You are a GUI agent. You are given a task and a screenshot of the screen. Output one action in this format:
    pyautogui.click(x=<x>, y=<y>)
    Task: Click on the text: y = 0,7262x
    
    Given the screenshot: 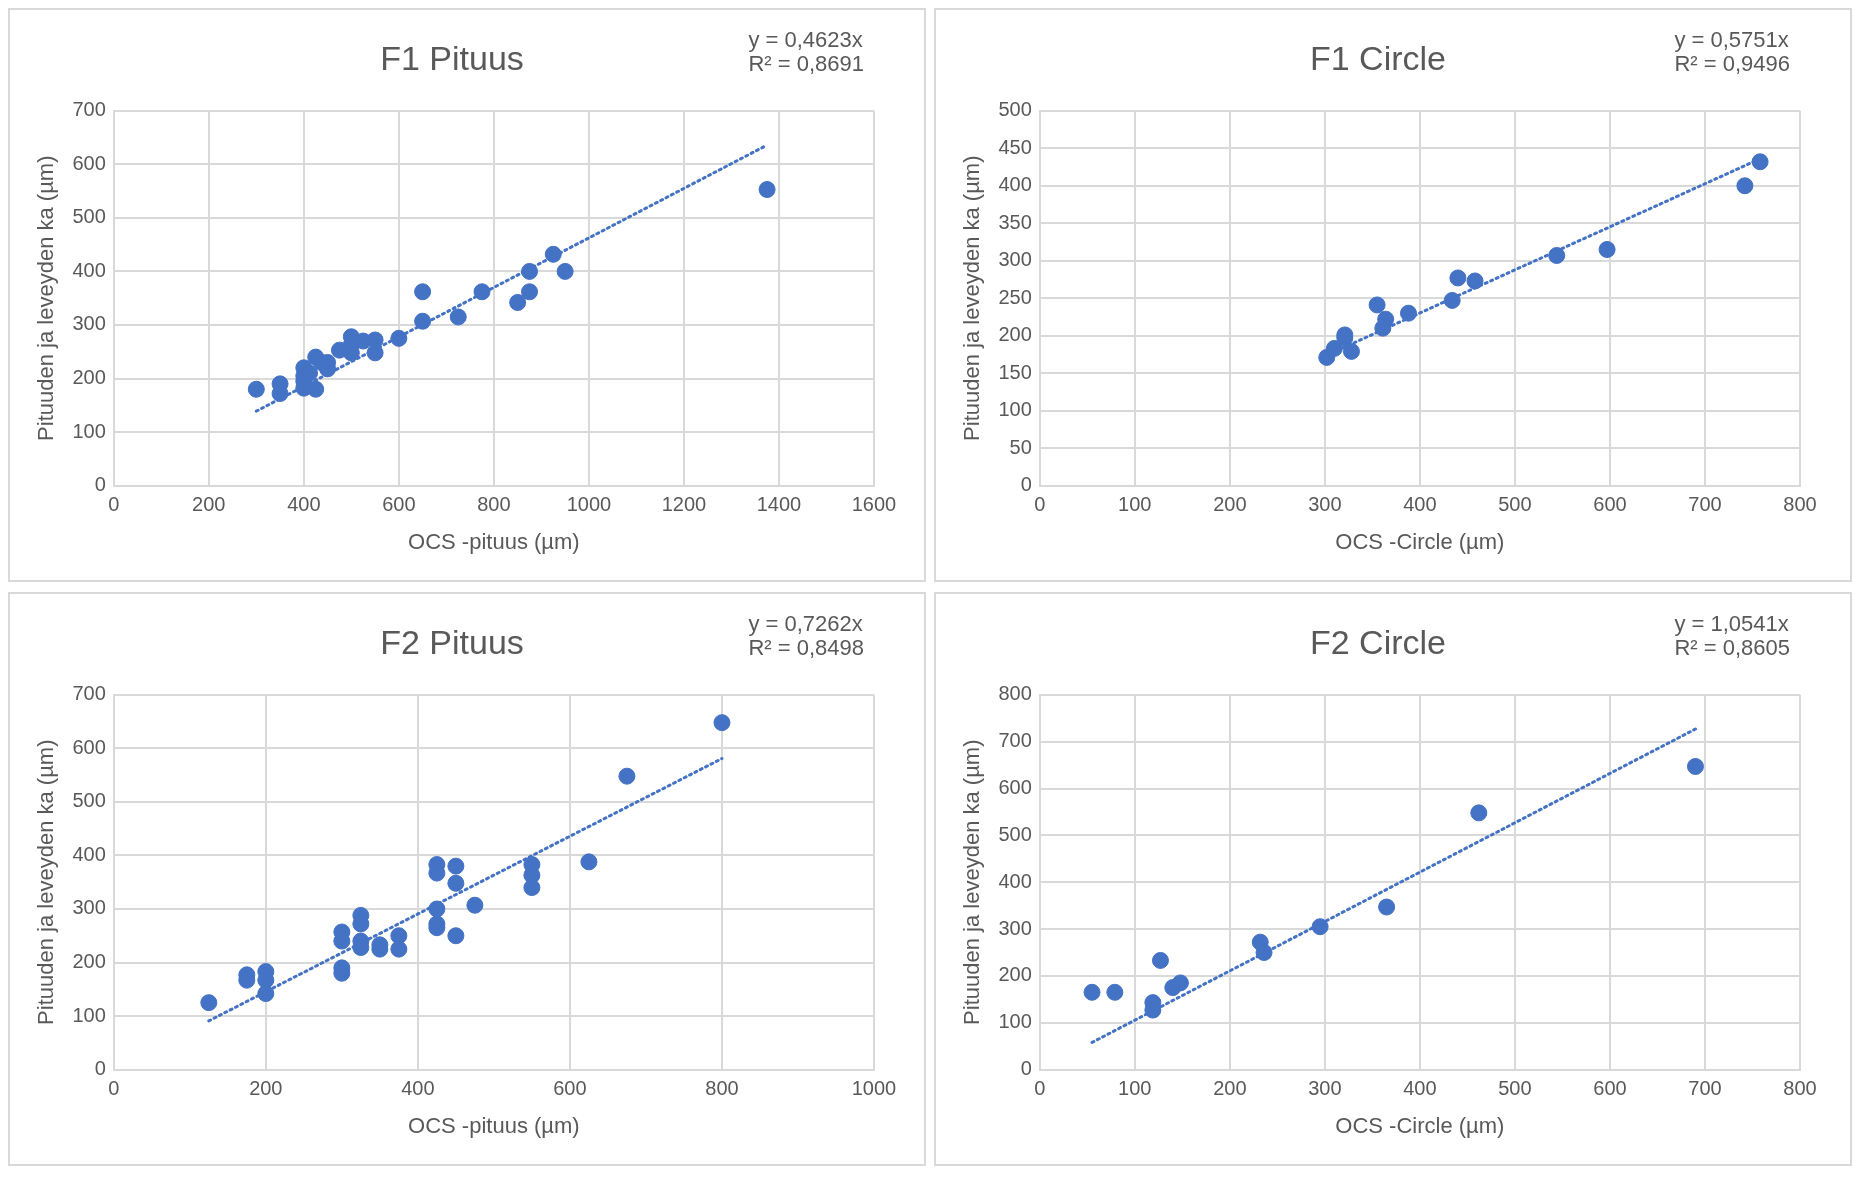 What is the action you would take?
    pyautogui.click(x=805, y=624)
    